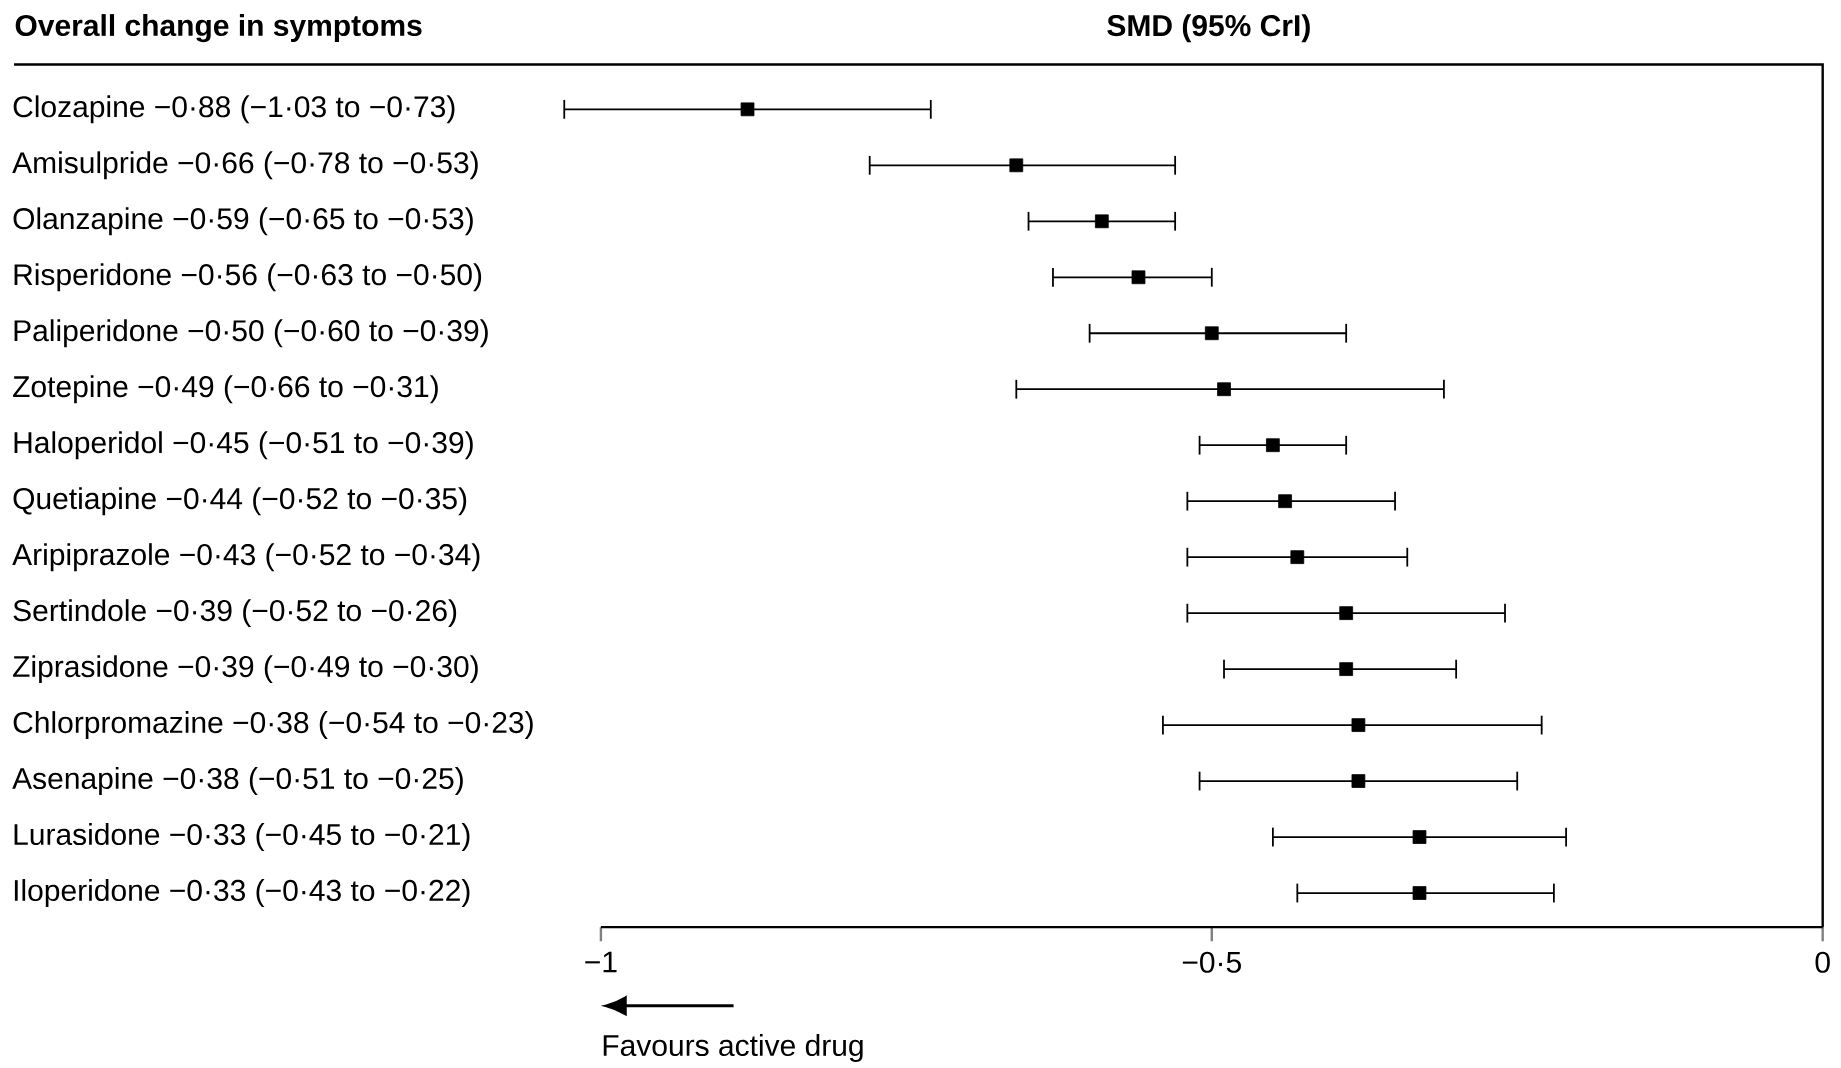 This screenshot has width=1841, height=1068. I want to click on y-tick-label: Asenapine −0·38 (−0·51 to −0·25), so click(237, 781).